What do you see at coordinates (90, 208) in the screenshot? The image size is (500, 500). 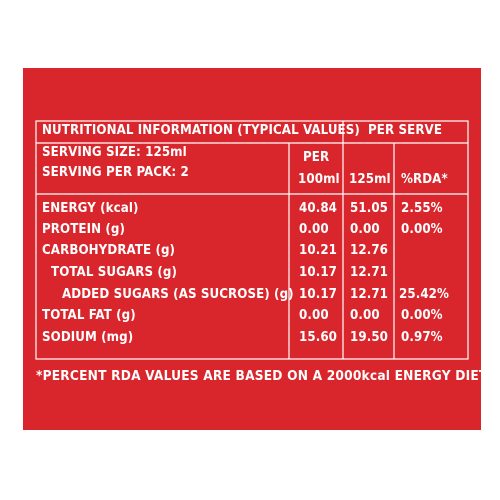 I see `nutrient-name: ENERGY (kcal)` at bounding box center [90, 208].